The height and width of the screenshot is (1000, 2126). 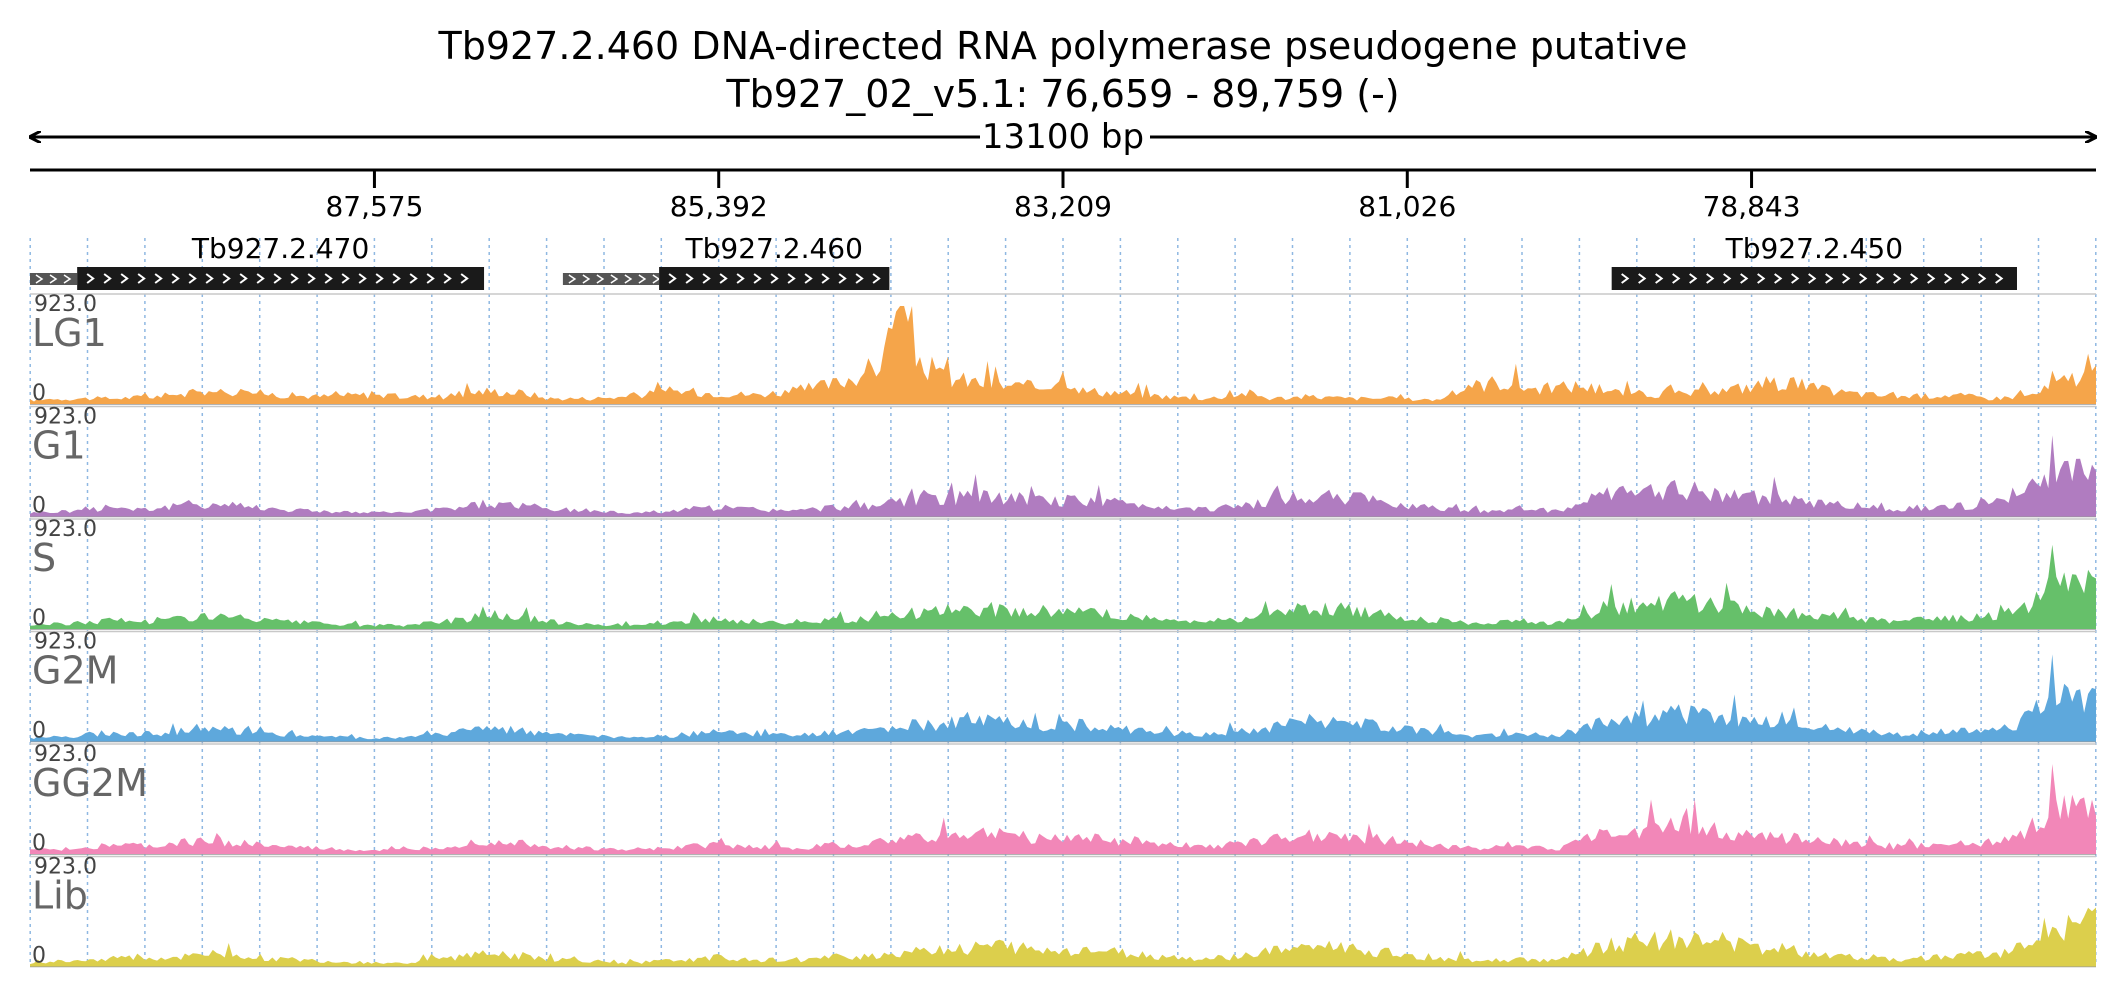 I want to click on track-GG2M: 923.0 0 GG2M, so click(x=1063, y=799).